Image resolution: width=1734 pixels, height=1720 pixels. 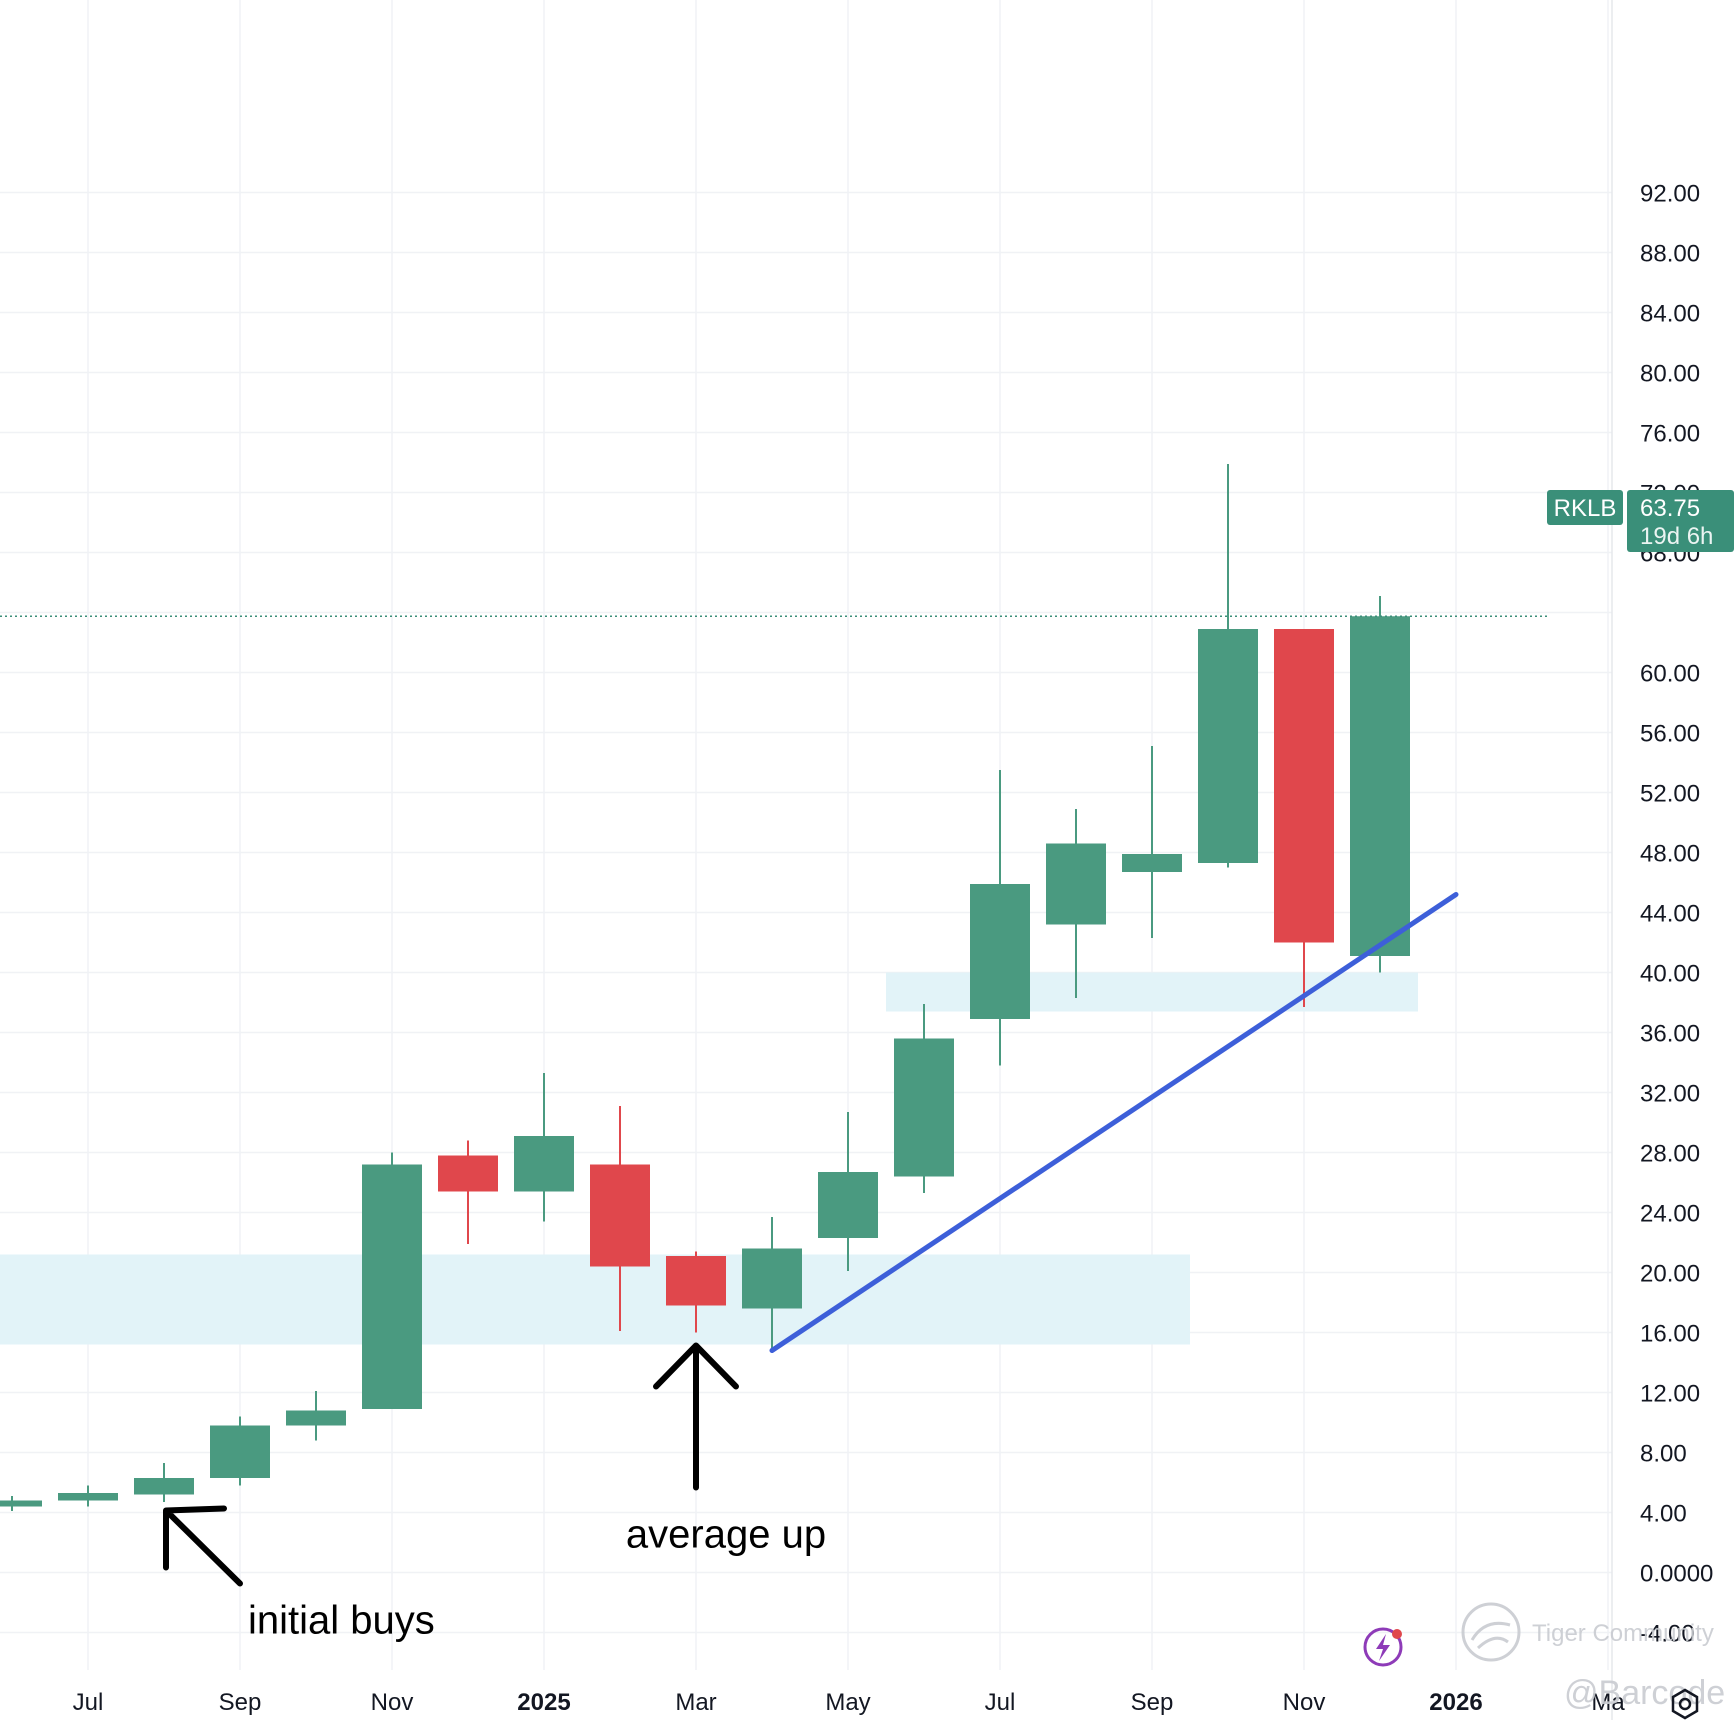 I want to click on watermark-text: Tiger Community, so click(x=1623, y=1633).